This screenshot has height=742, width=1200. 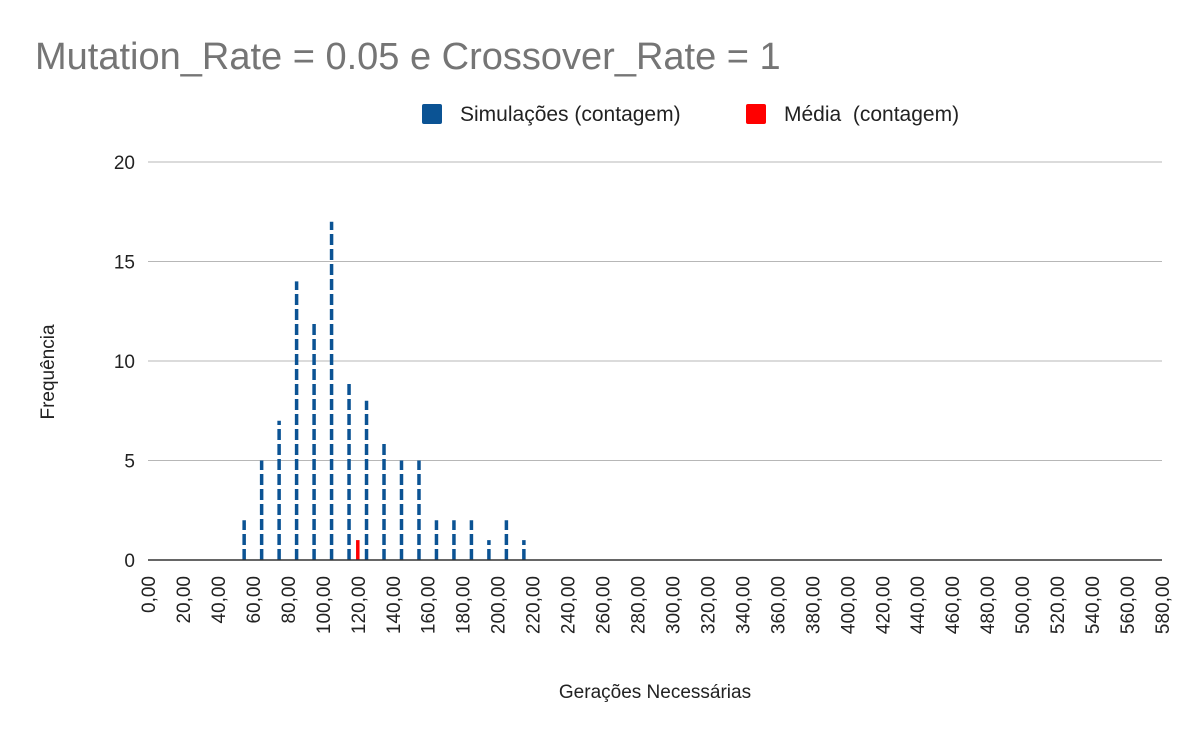 What do you see at coordinates (918, 605) in the screenshot?
I see `x-tick-label: 440,00` at bounding box center [918, 605].